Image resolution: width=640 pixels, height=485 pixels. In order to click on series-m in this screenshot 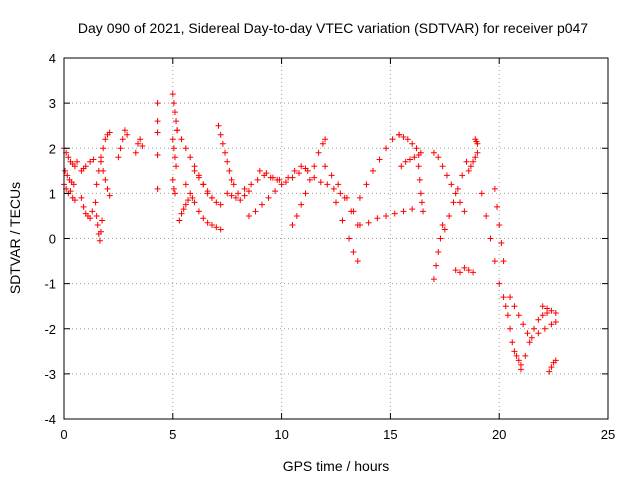, I will do `click(174, 153)`.